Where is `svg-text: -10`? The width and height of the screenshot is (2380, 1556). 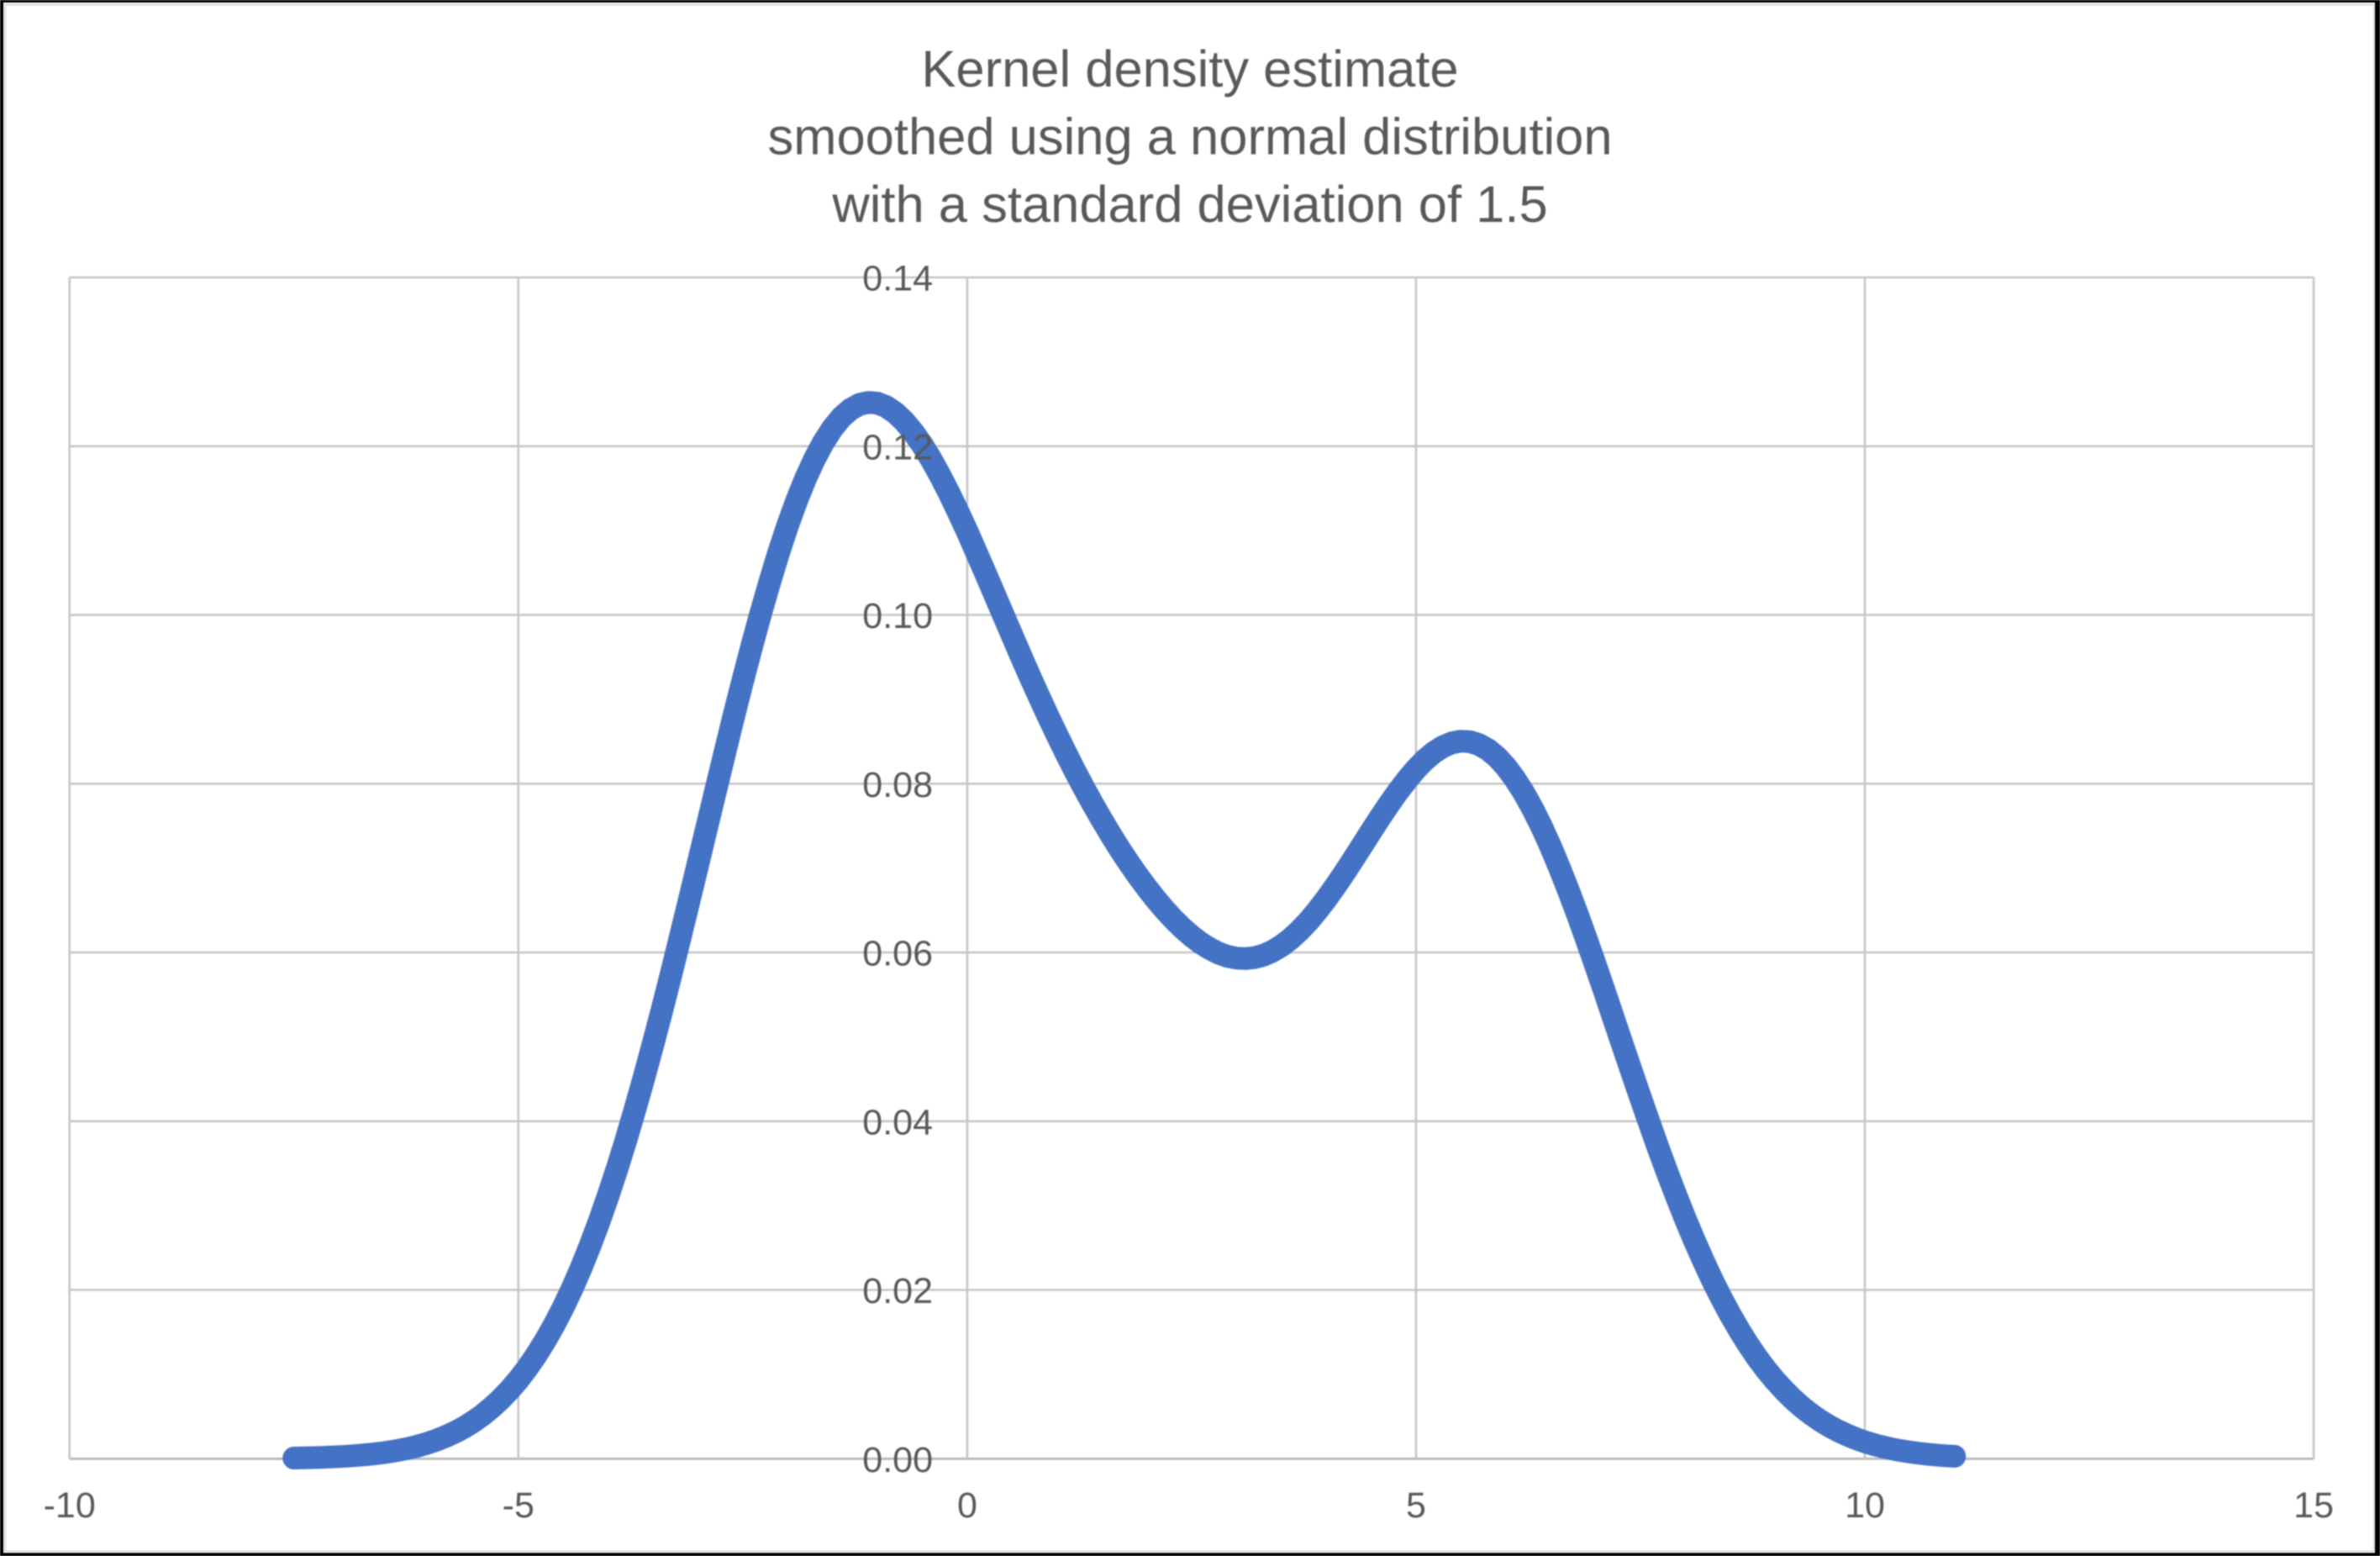
svg-text: -10 is located at coordinates (70, 1505).